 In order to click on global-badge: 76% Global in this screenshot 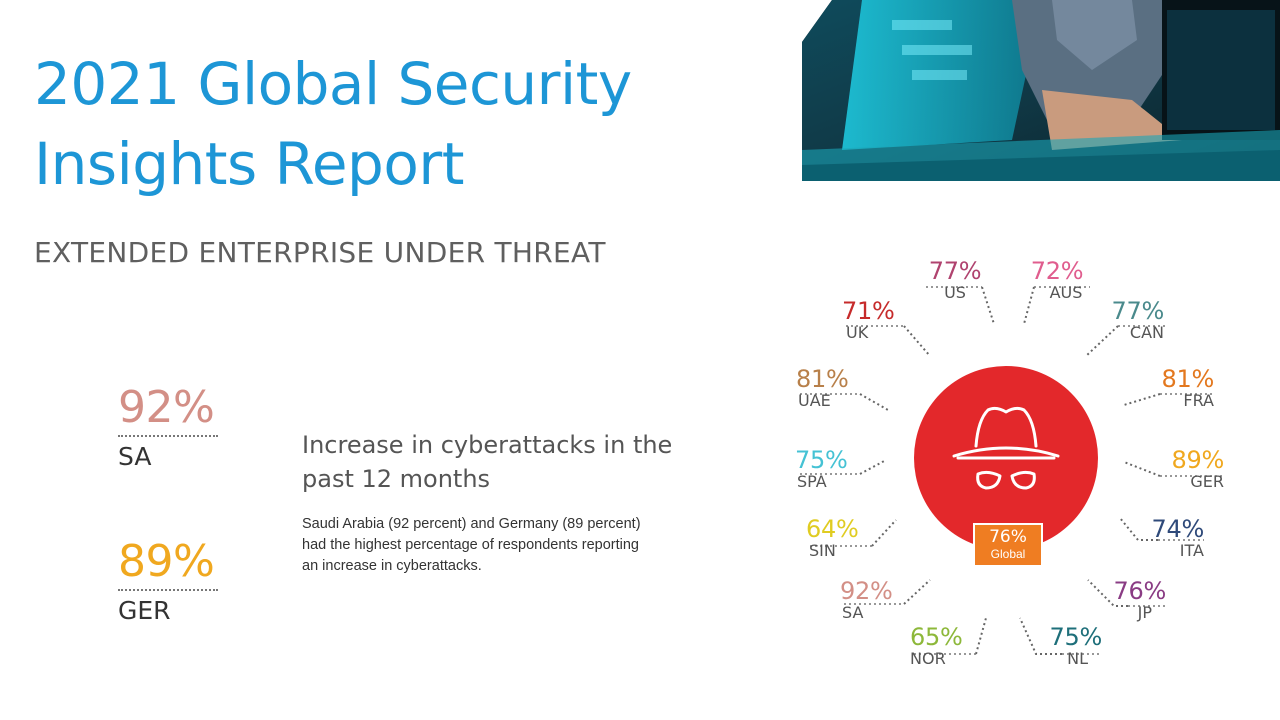, I will do `click(1008, 545)`.